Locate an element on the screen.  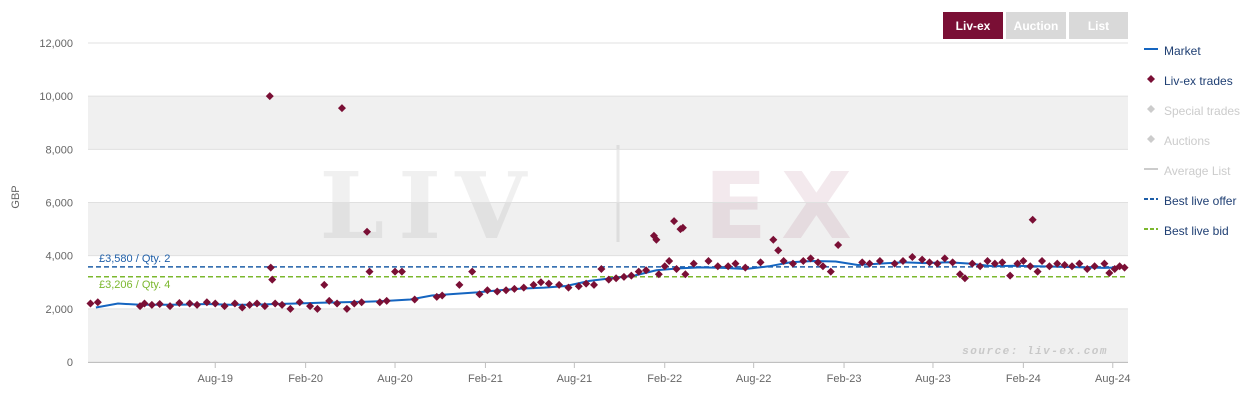
legend-item: Average List is located at coordinates (1197, 173).